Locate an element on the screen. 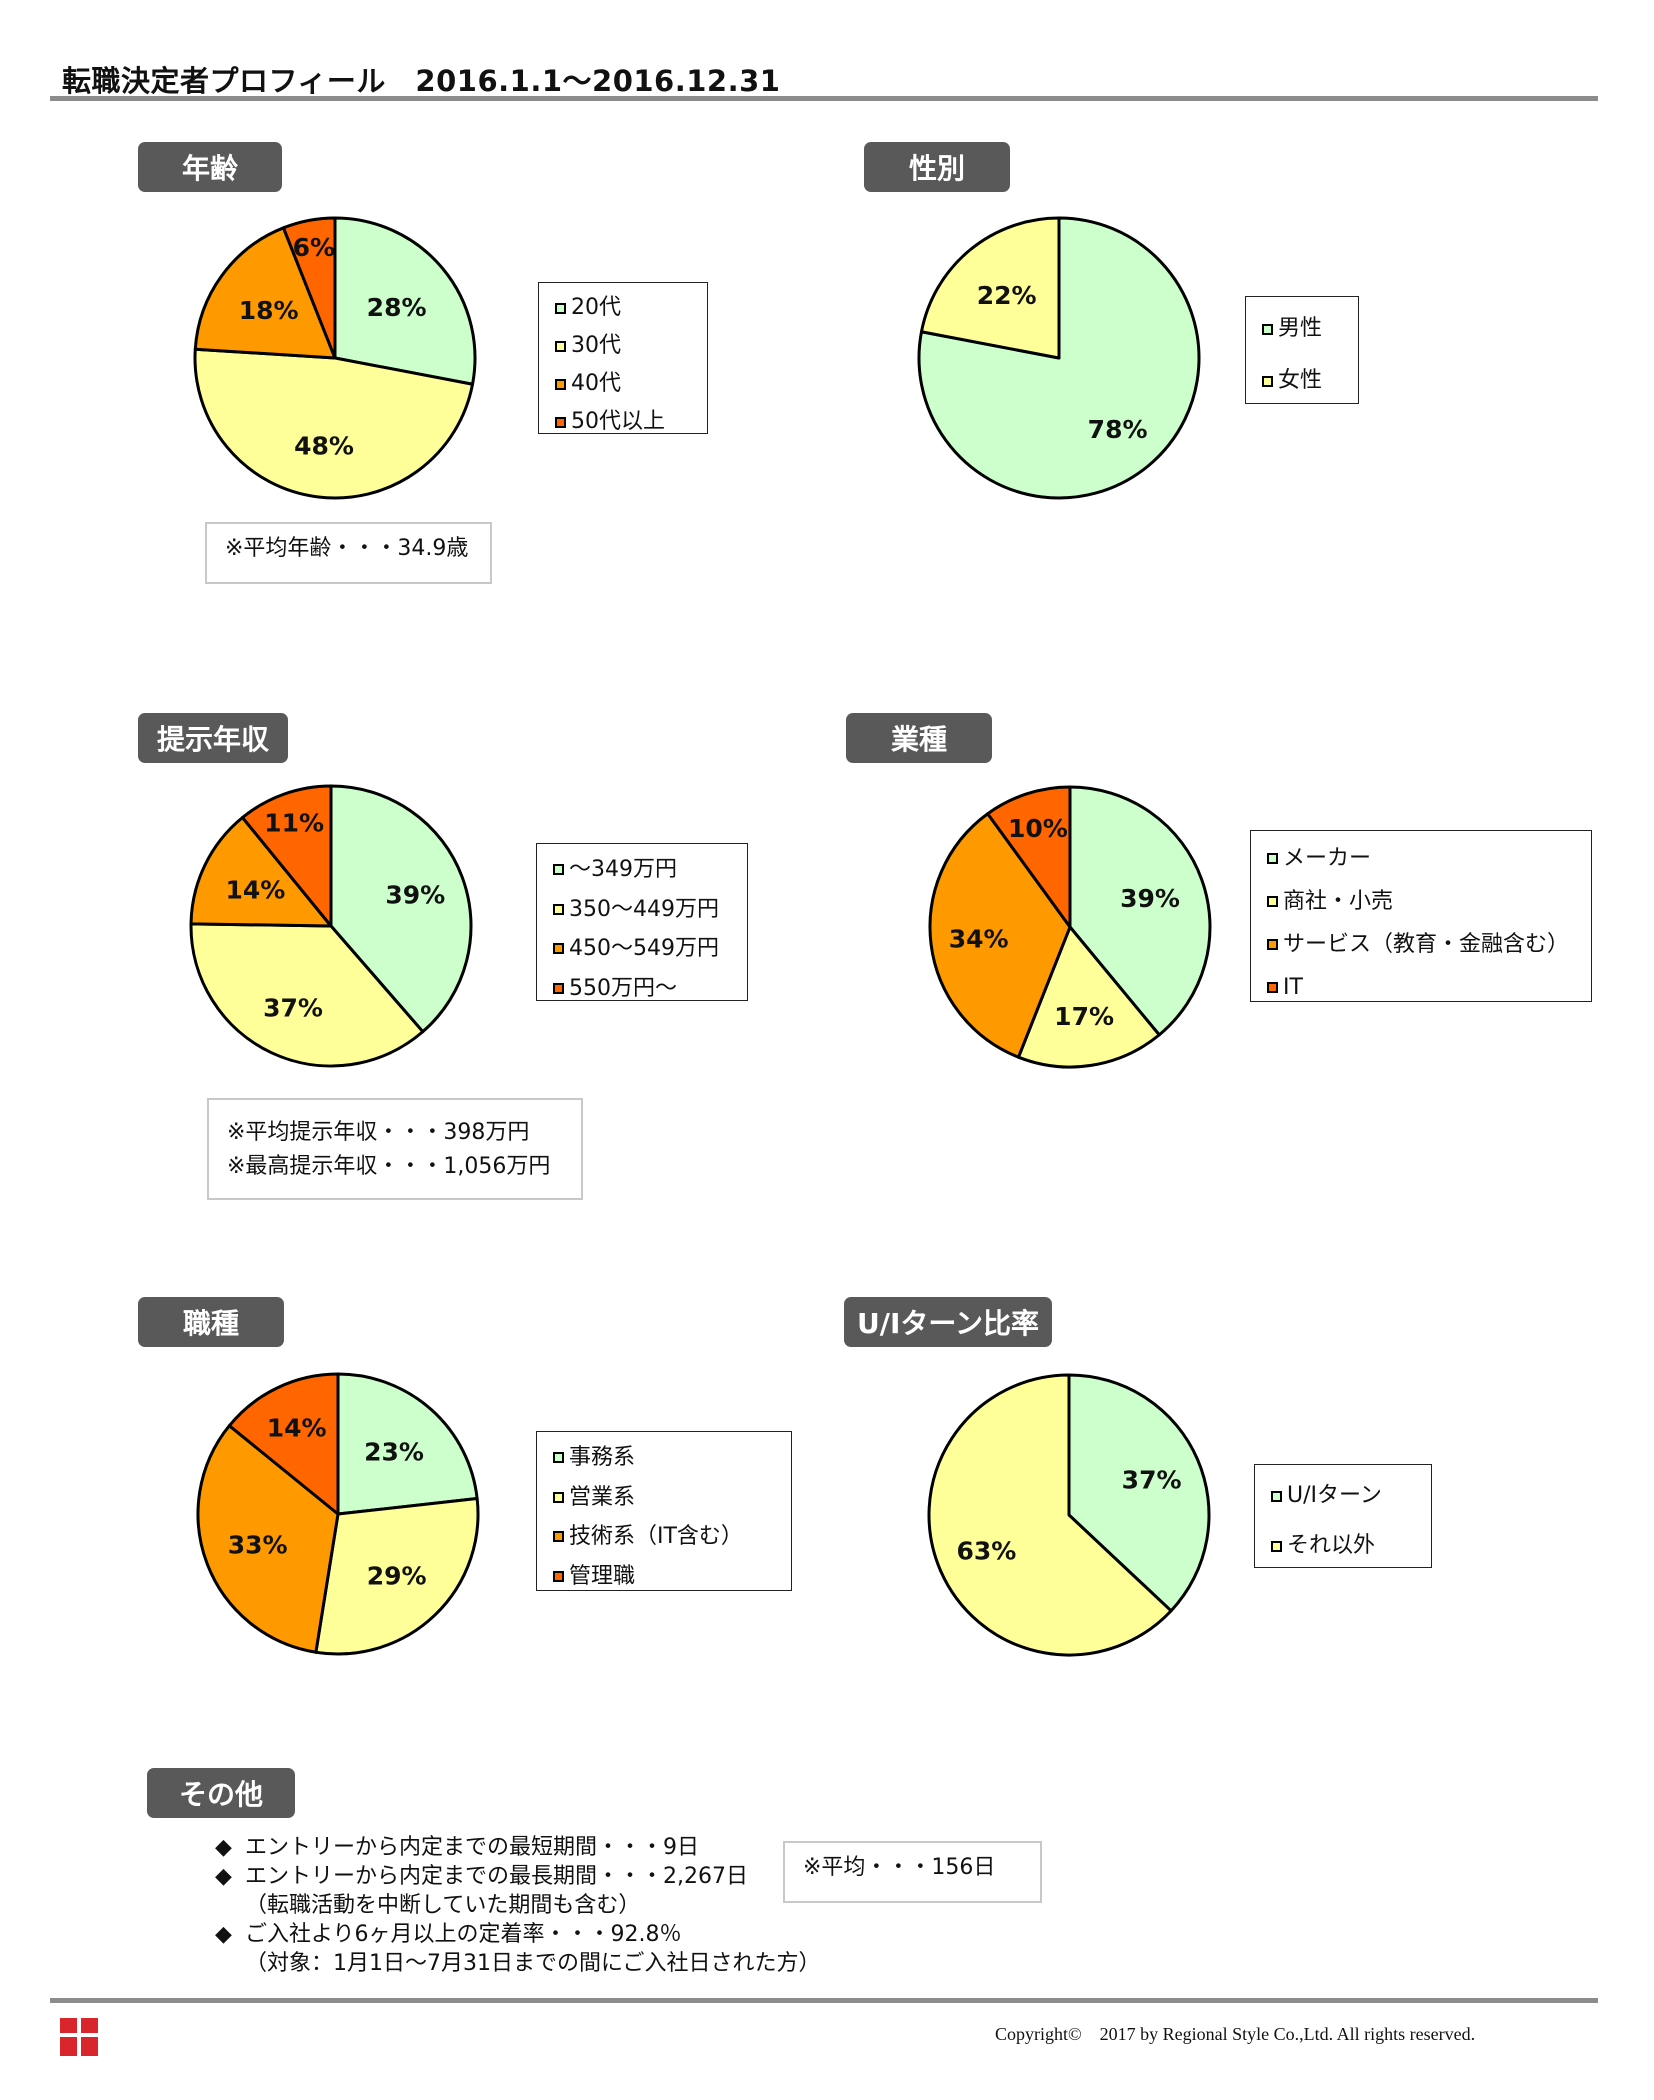 The image size is (1654, 2100). other-item-shortest: ◆ エントリーから内定までの最短期間・・・9日 is located at coordinates (518, 1847).